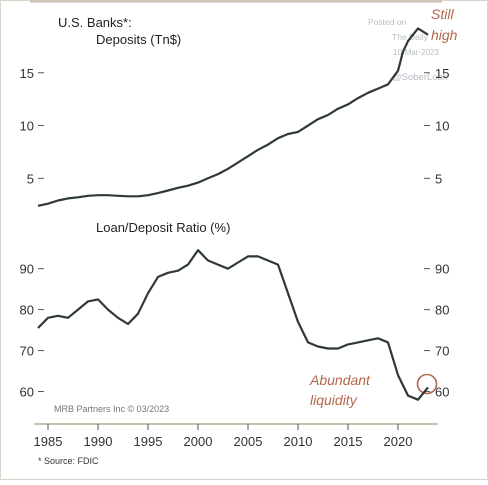  Describe the element at coordinates (420, 77) in the screenshot. I see `watermark-line4: @SoberLook` at that location.